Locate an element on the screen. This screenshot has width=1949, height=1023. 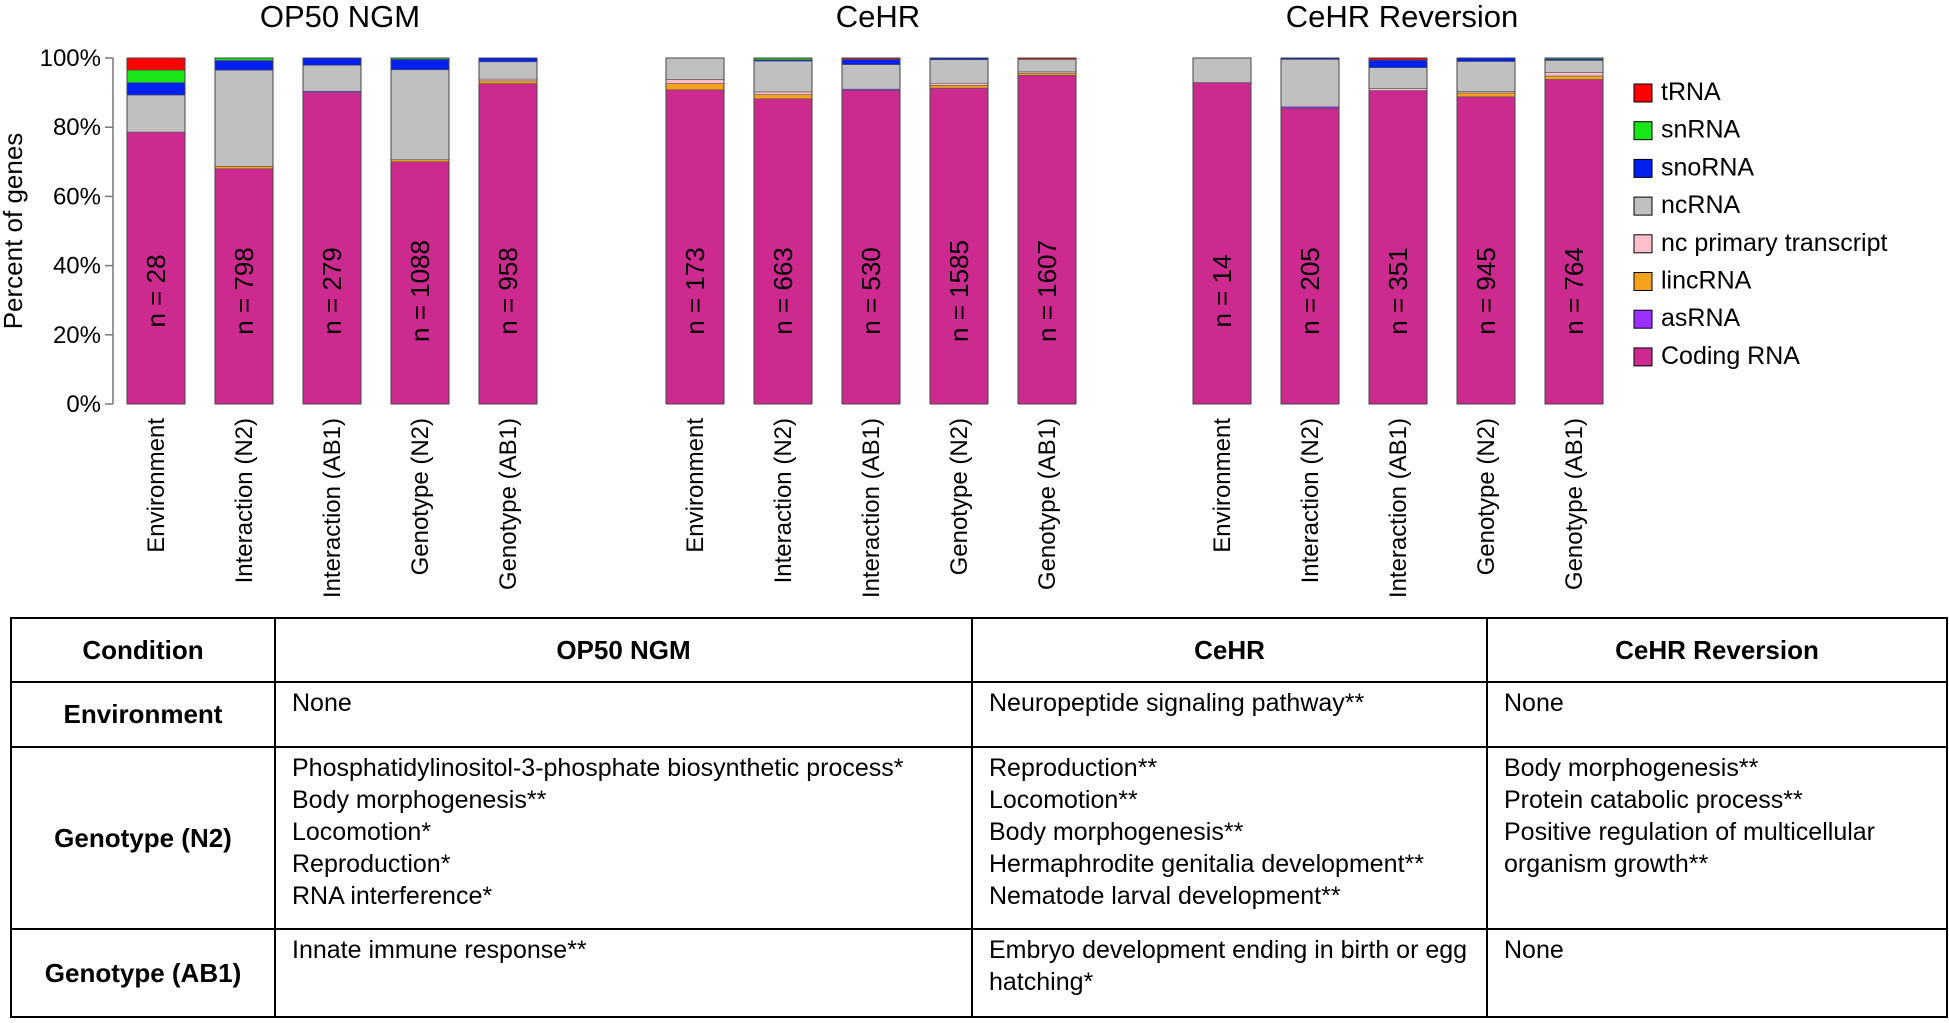
n-count-label: n = 1585 is located at coordinates (959, 291).